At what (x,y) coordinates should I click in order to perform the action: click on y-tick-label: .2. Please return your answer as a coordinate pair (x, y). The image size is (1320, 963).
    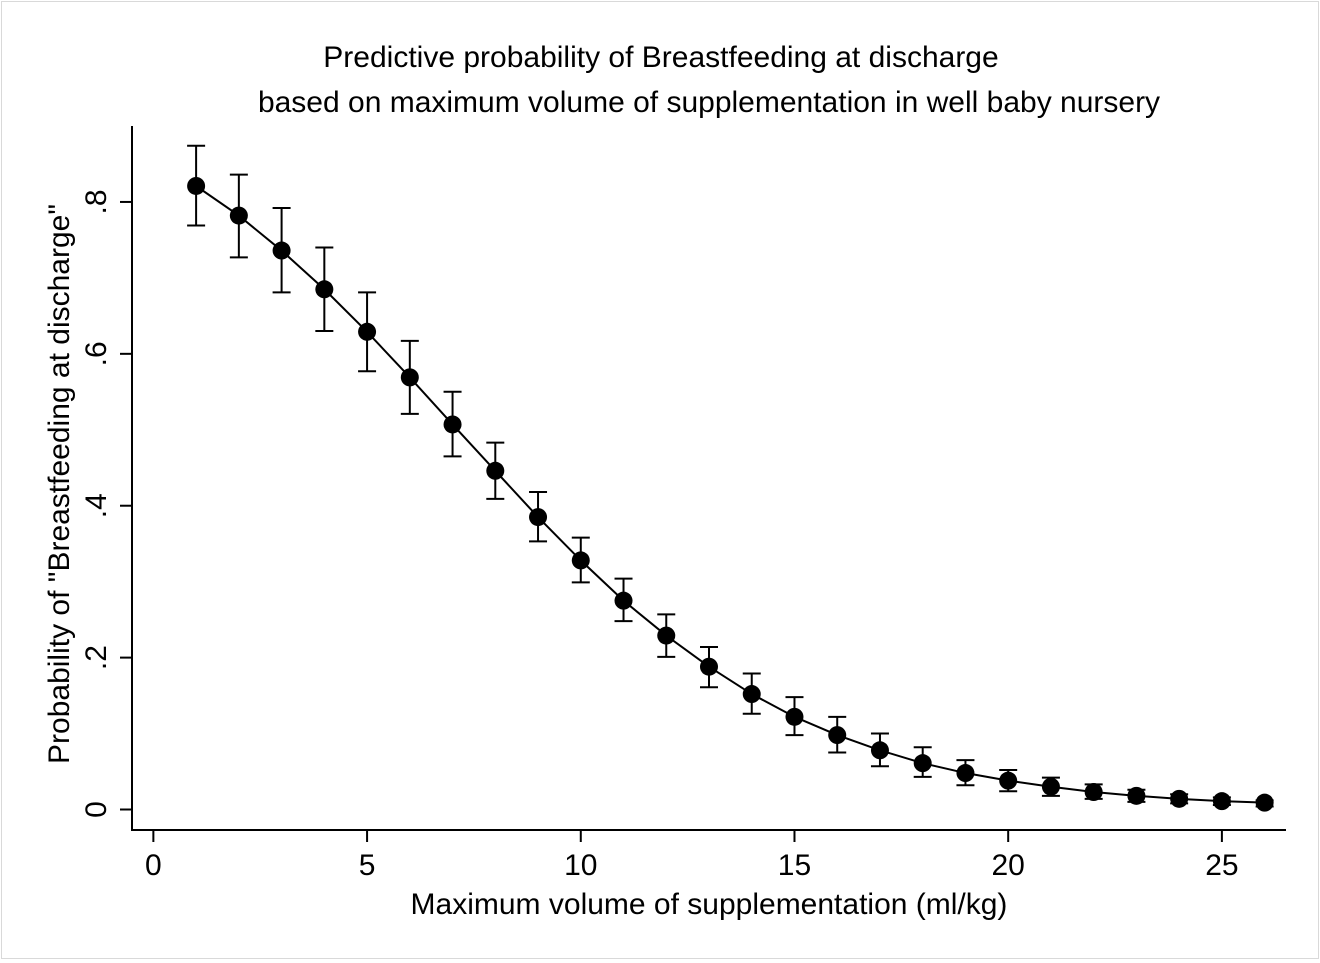
    Looking at the image, I should click on (96, 657).